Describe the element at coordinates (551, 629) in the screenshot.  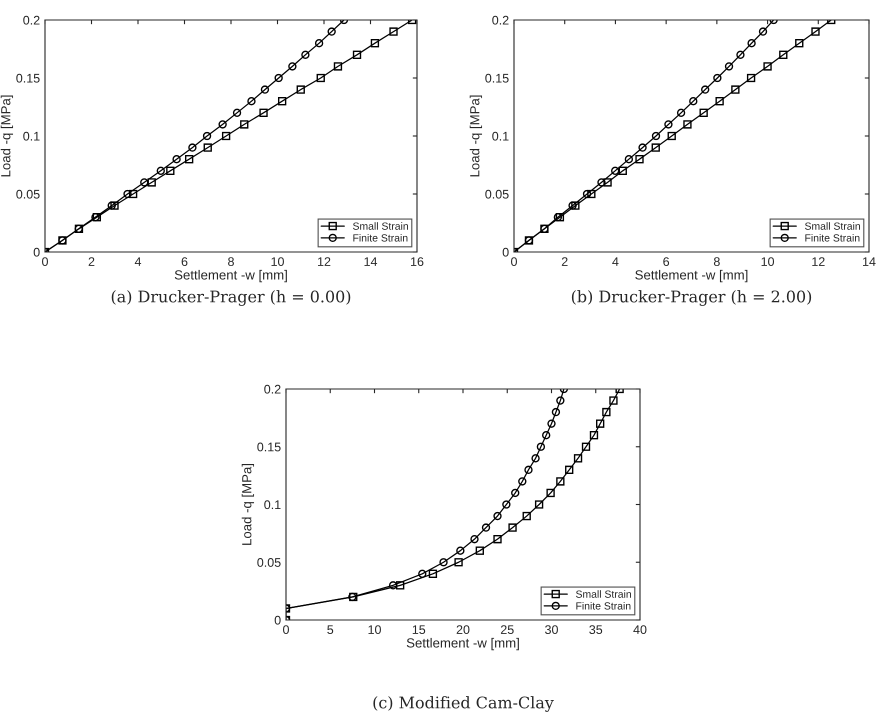
I see `x-tick-label: 30` at that location.